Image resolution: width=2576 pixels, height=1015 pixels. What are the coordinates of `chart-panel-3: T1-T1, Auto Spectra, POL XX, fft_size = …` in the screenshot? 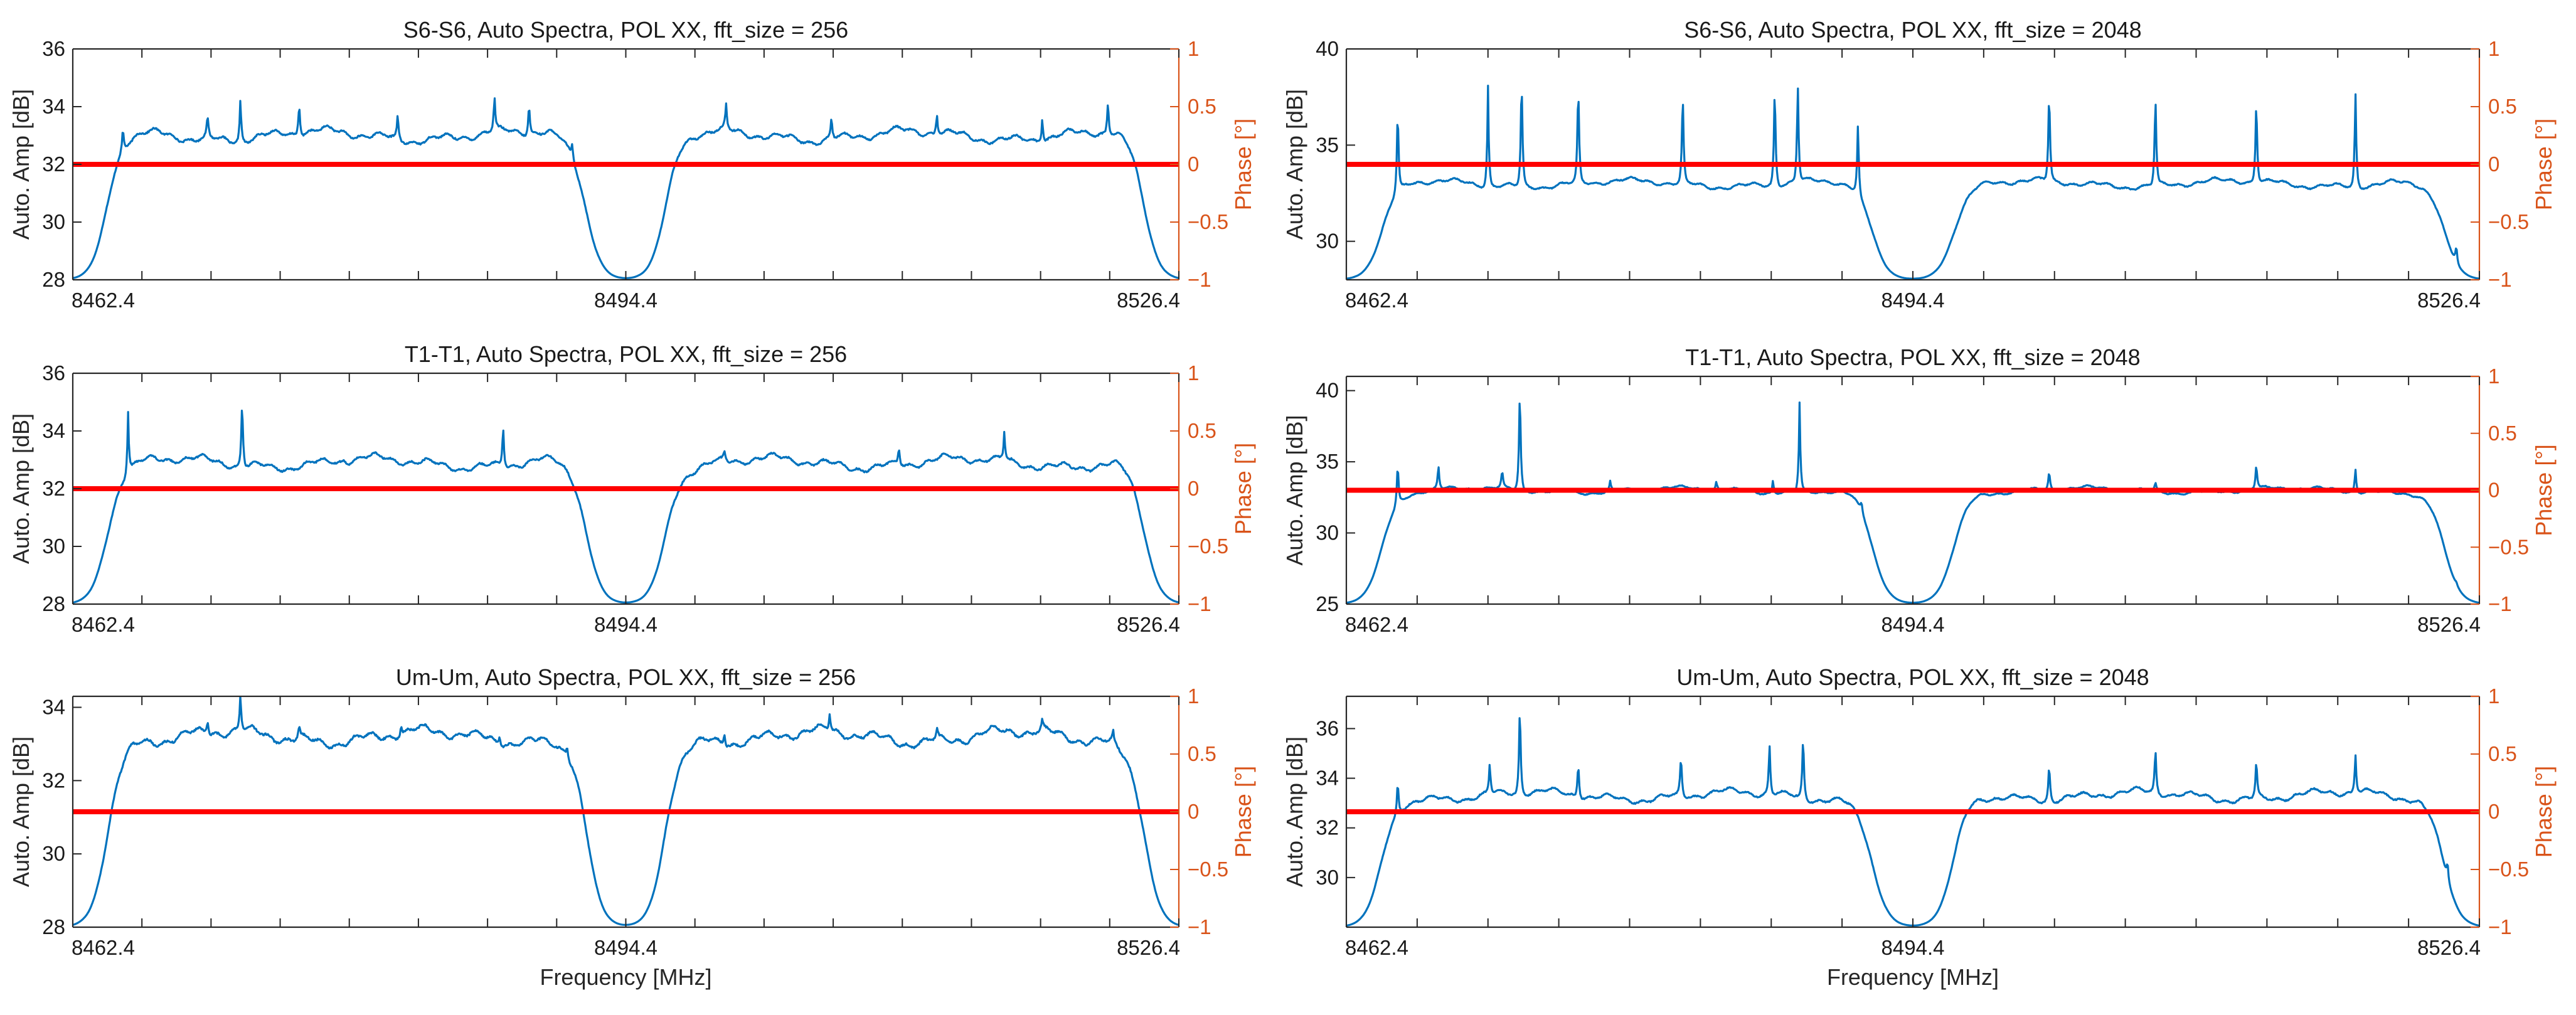 It's located at (632, 488).